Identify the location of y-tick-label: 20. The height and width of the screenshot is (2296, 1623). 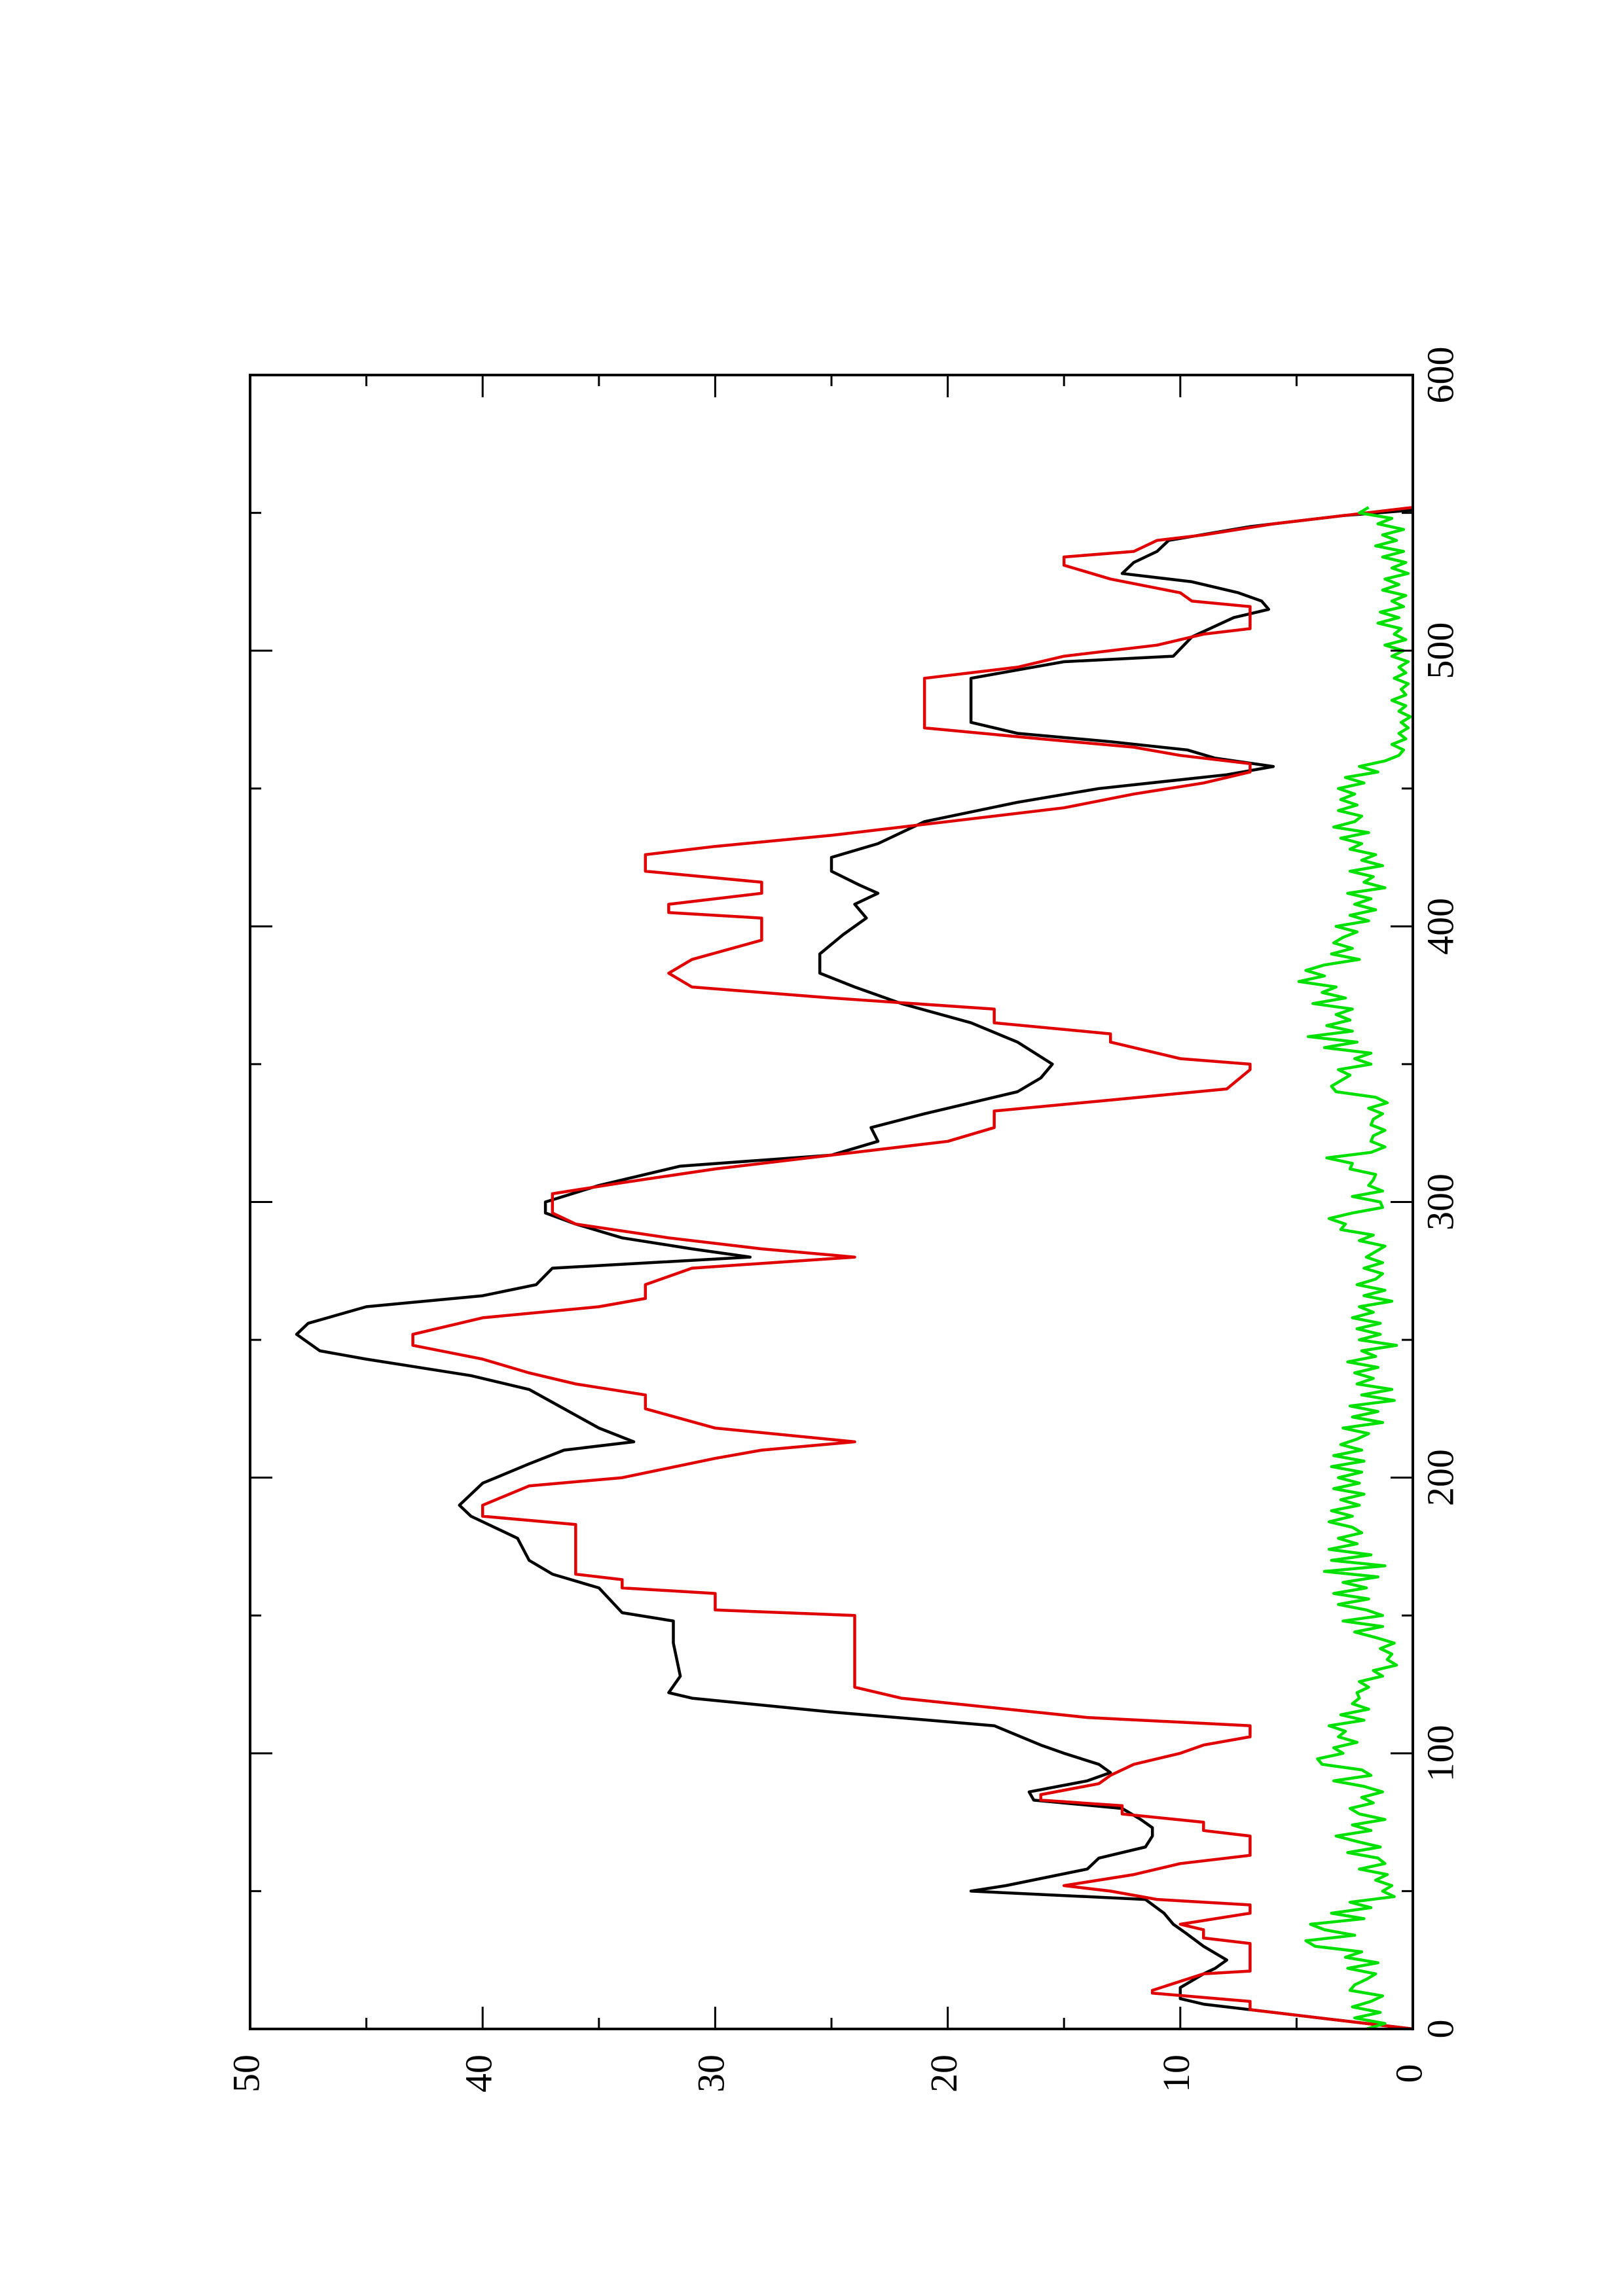
(943, 2073).